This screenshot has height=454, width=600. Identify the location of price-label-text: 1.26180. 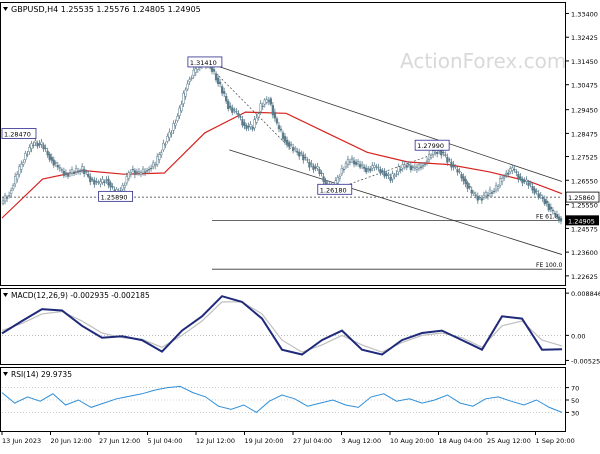
(333, 190).